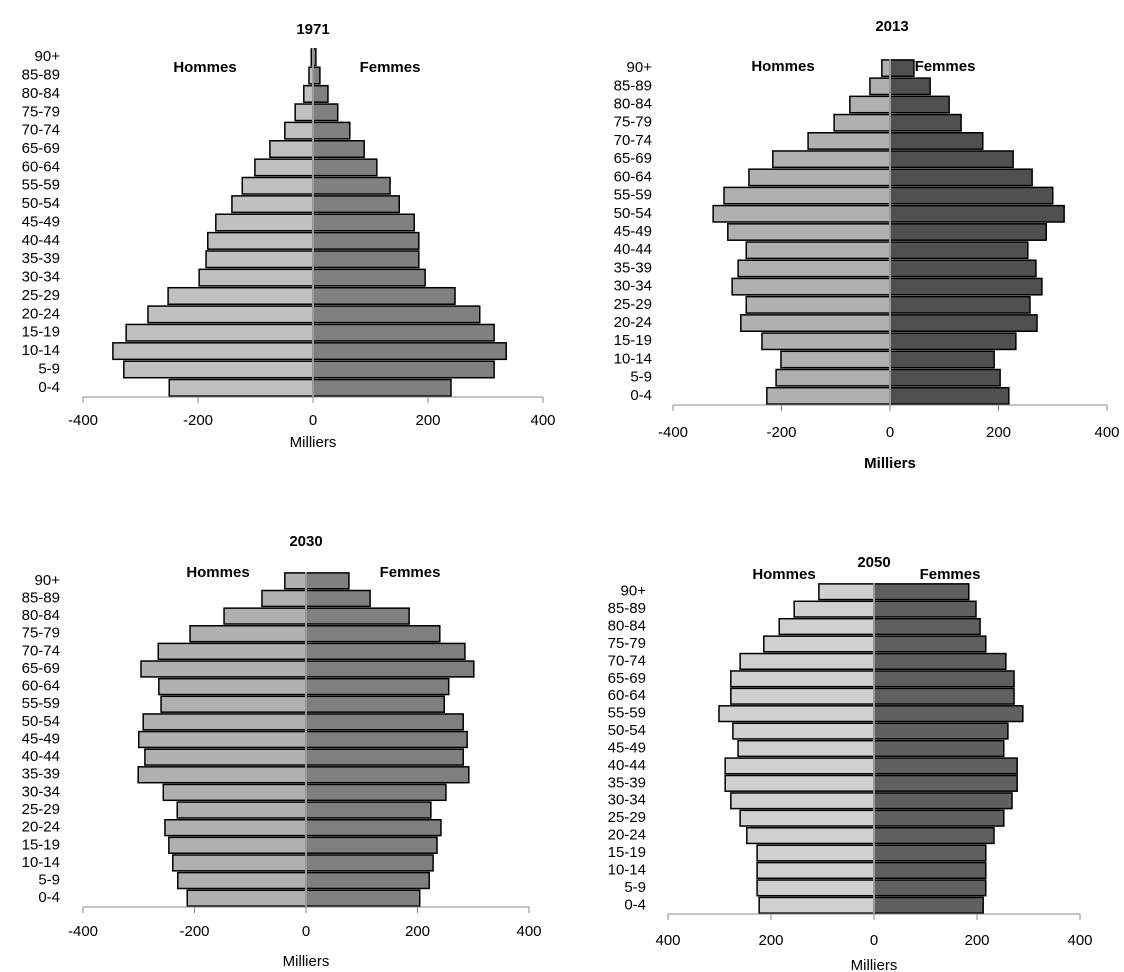 The image size is (1124, 972). What do you see at coordinates (667, 940) in the screenshot?
I see `x-tick-label: 400` at bounding box center [667, 940].